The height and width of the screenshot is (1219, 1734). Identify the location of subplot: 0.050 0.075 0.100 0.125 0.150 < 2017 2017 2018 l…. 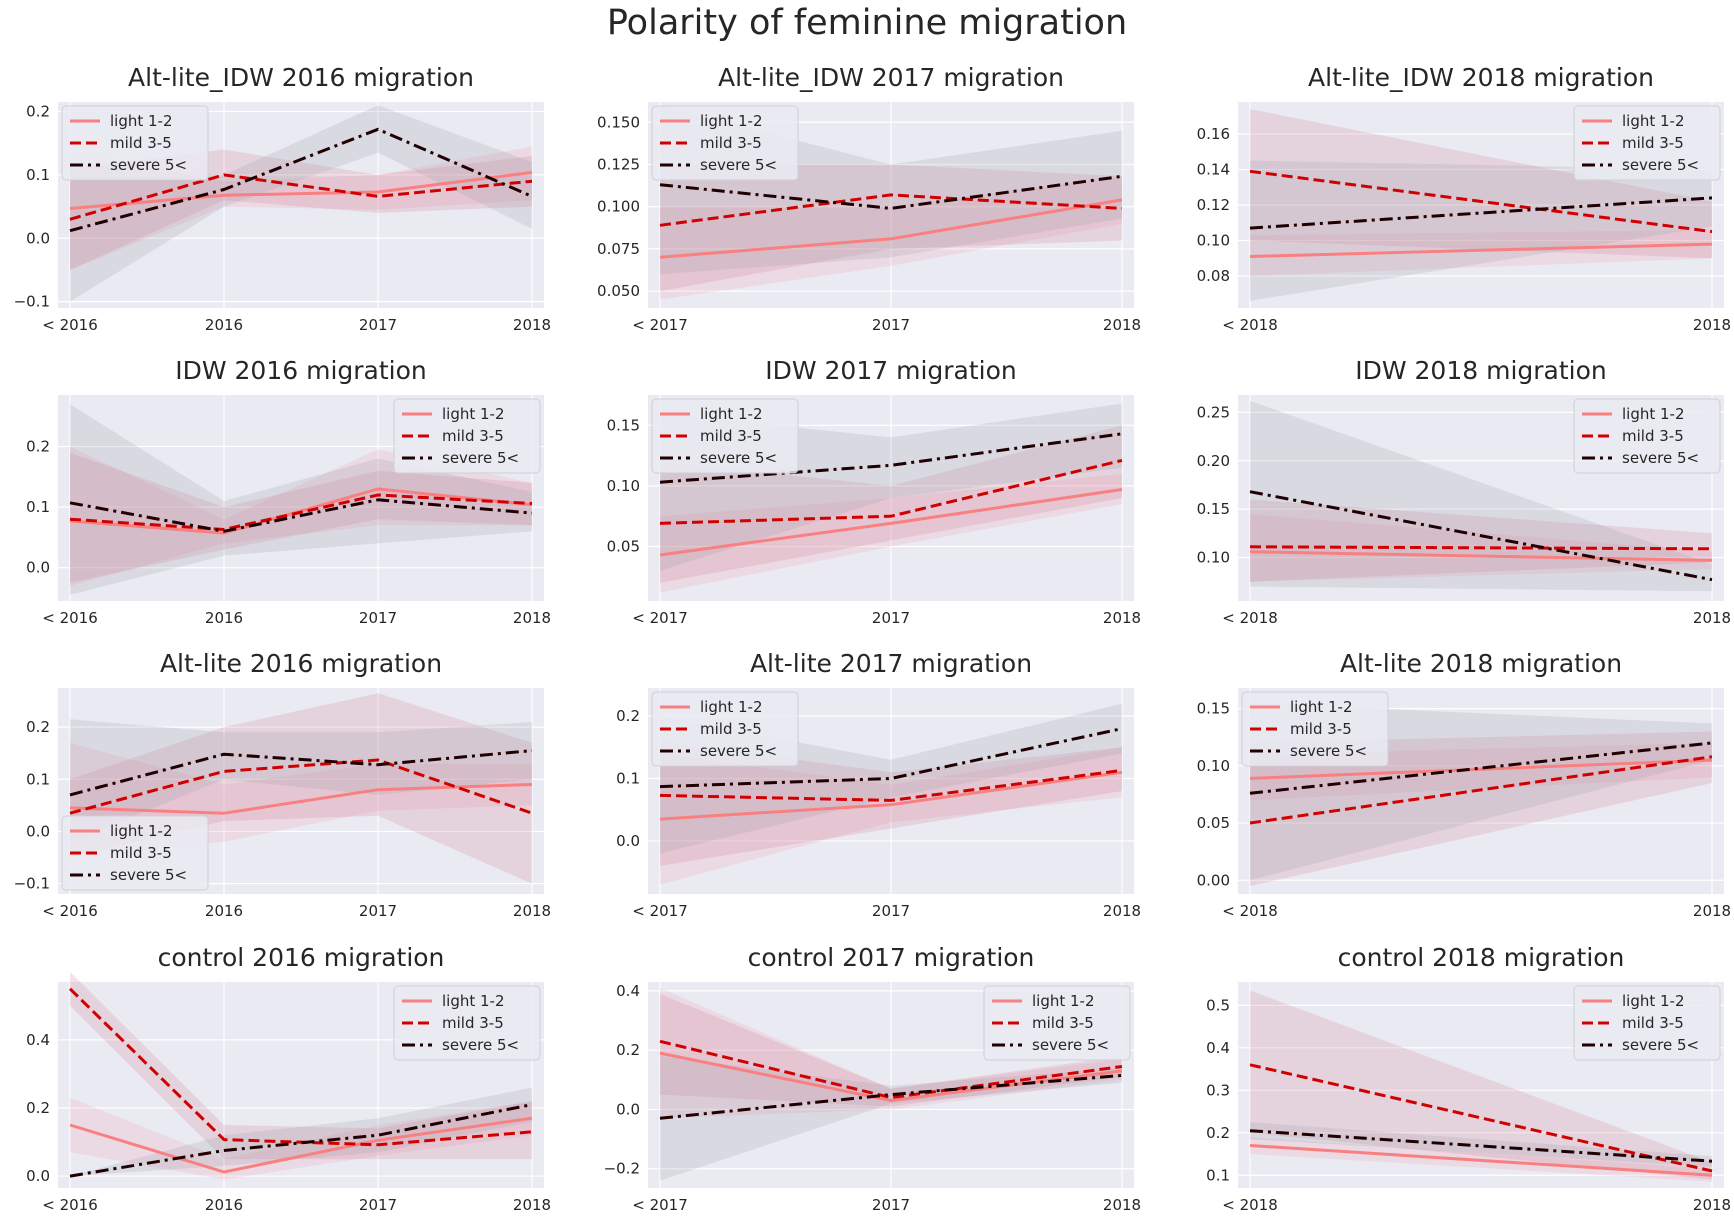
(869, 198).